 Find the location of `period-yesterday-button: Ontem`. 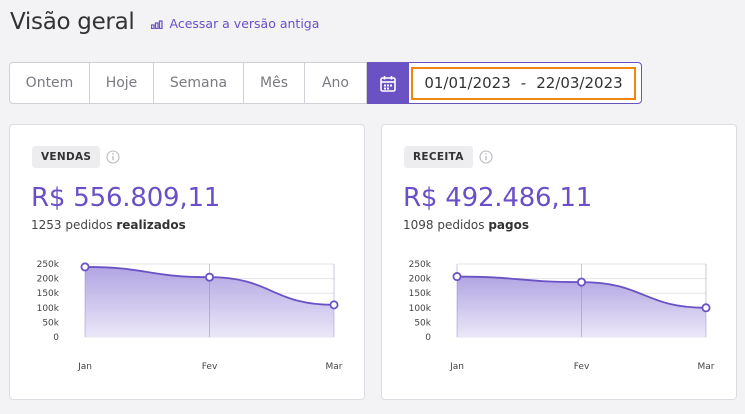

period-yesterday-button: Ontem is located at coordinates (50, 83).